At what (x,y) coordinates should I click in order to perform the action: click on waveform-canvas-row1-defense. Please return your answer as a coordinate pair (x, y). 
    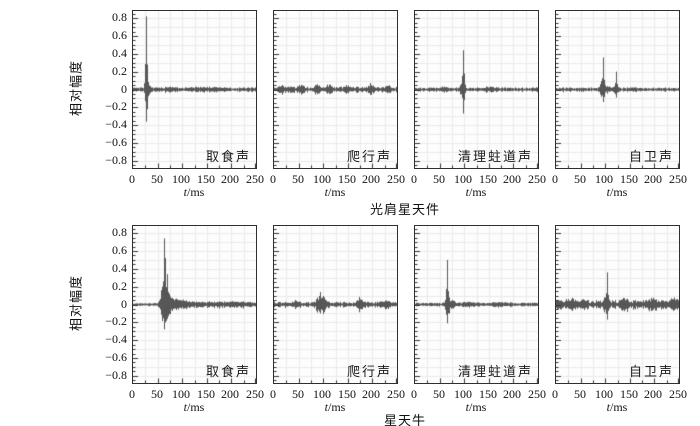
    Looking at the image, I should click on (617, 89).